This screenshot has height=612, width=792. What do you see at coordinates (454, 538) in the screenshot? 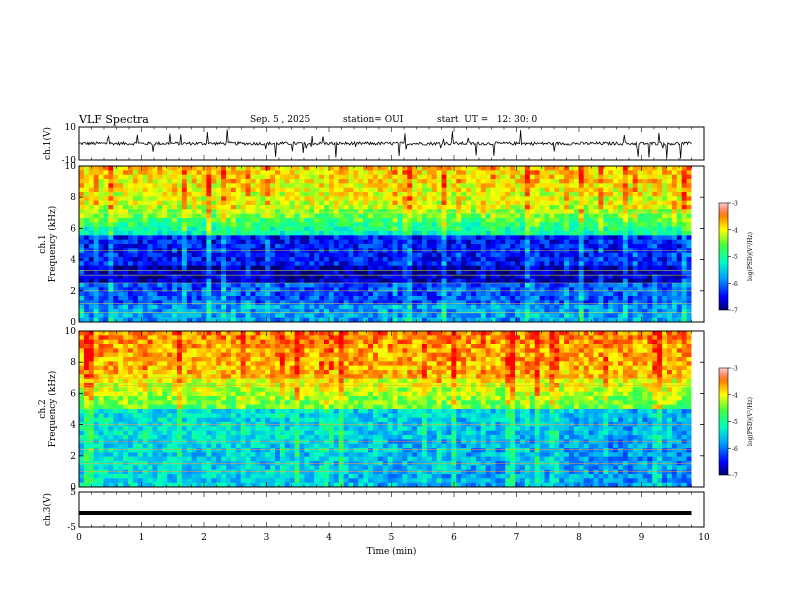
I see `x-tick-label: 6` at bounding box center [454, 538].